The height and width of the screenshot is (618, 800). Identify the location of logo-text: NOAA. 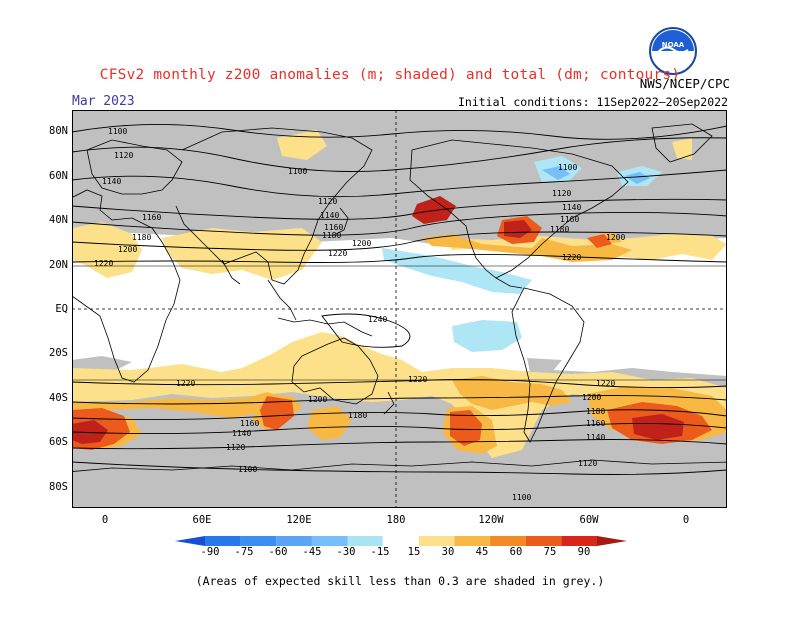
(673, 45).